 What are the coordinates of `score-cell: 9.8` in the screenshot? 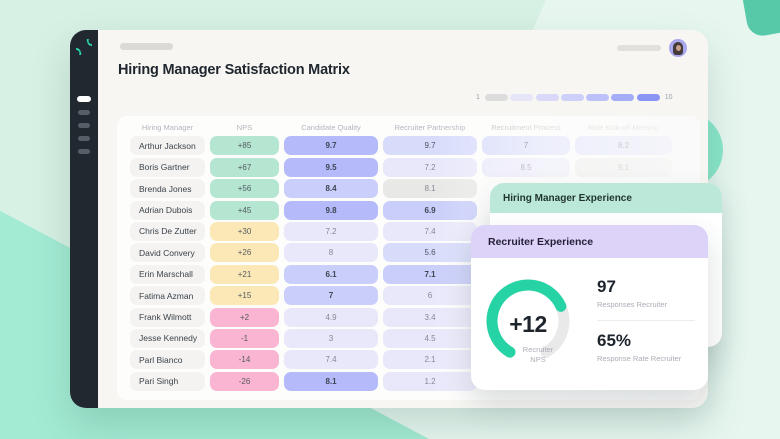 It's located at (331, 210).